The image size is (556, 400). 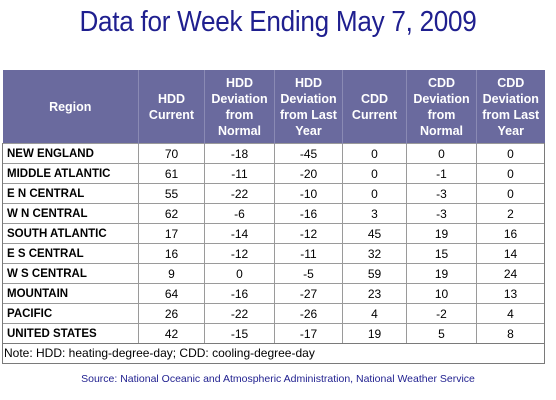 What do you see at coordinates (171, 273) in the screenshot?
I see `hdd-current-cell: 9` at bounding box center [171, 273].